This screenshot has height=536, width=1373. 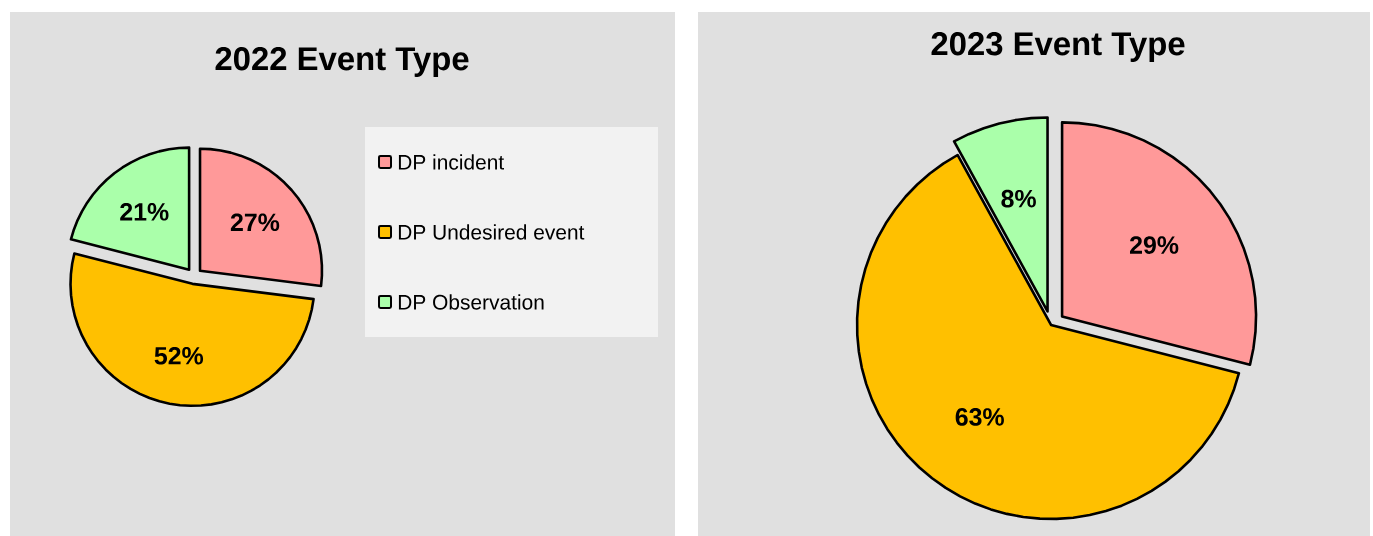 I want to click on data-label: 52%, so click(x=179, y=355).